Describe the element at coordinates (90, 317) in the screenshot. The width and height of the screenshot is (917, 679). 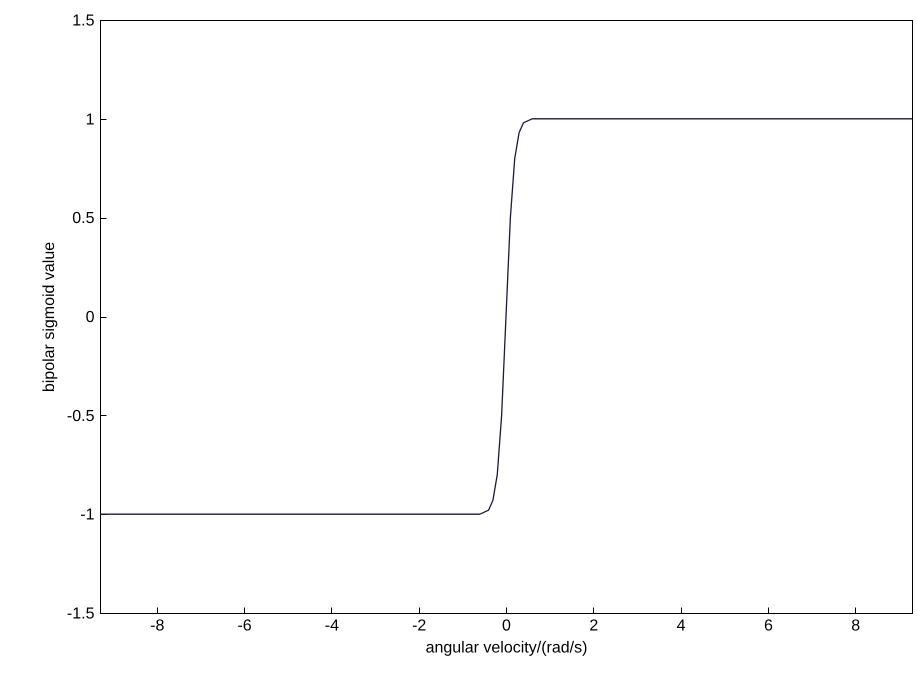
I see `y-tick-label: 0` at that location.